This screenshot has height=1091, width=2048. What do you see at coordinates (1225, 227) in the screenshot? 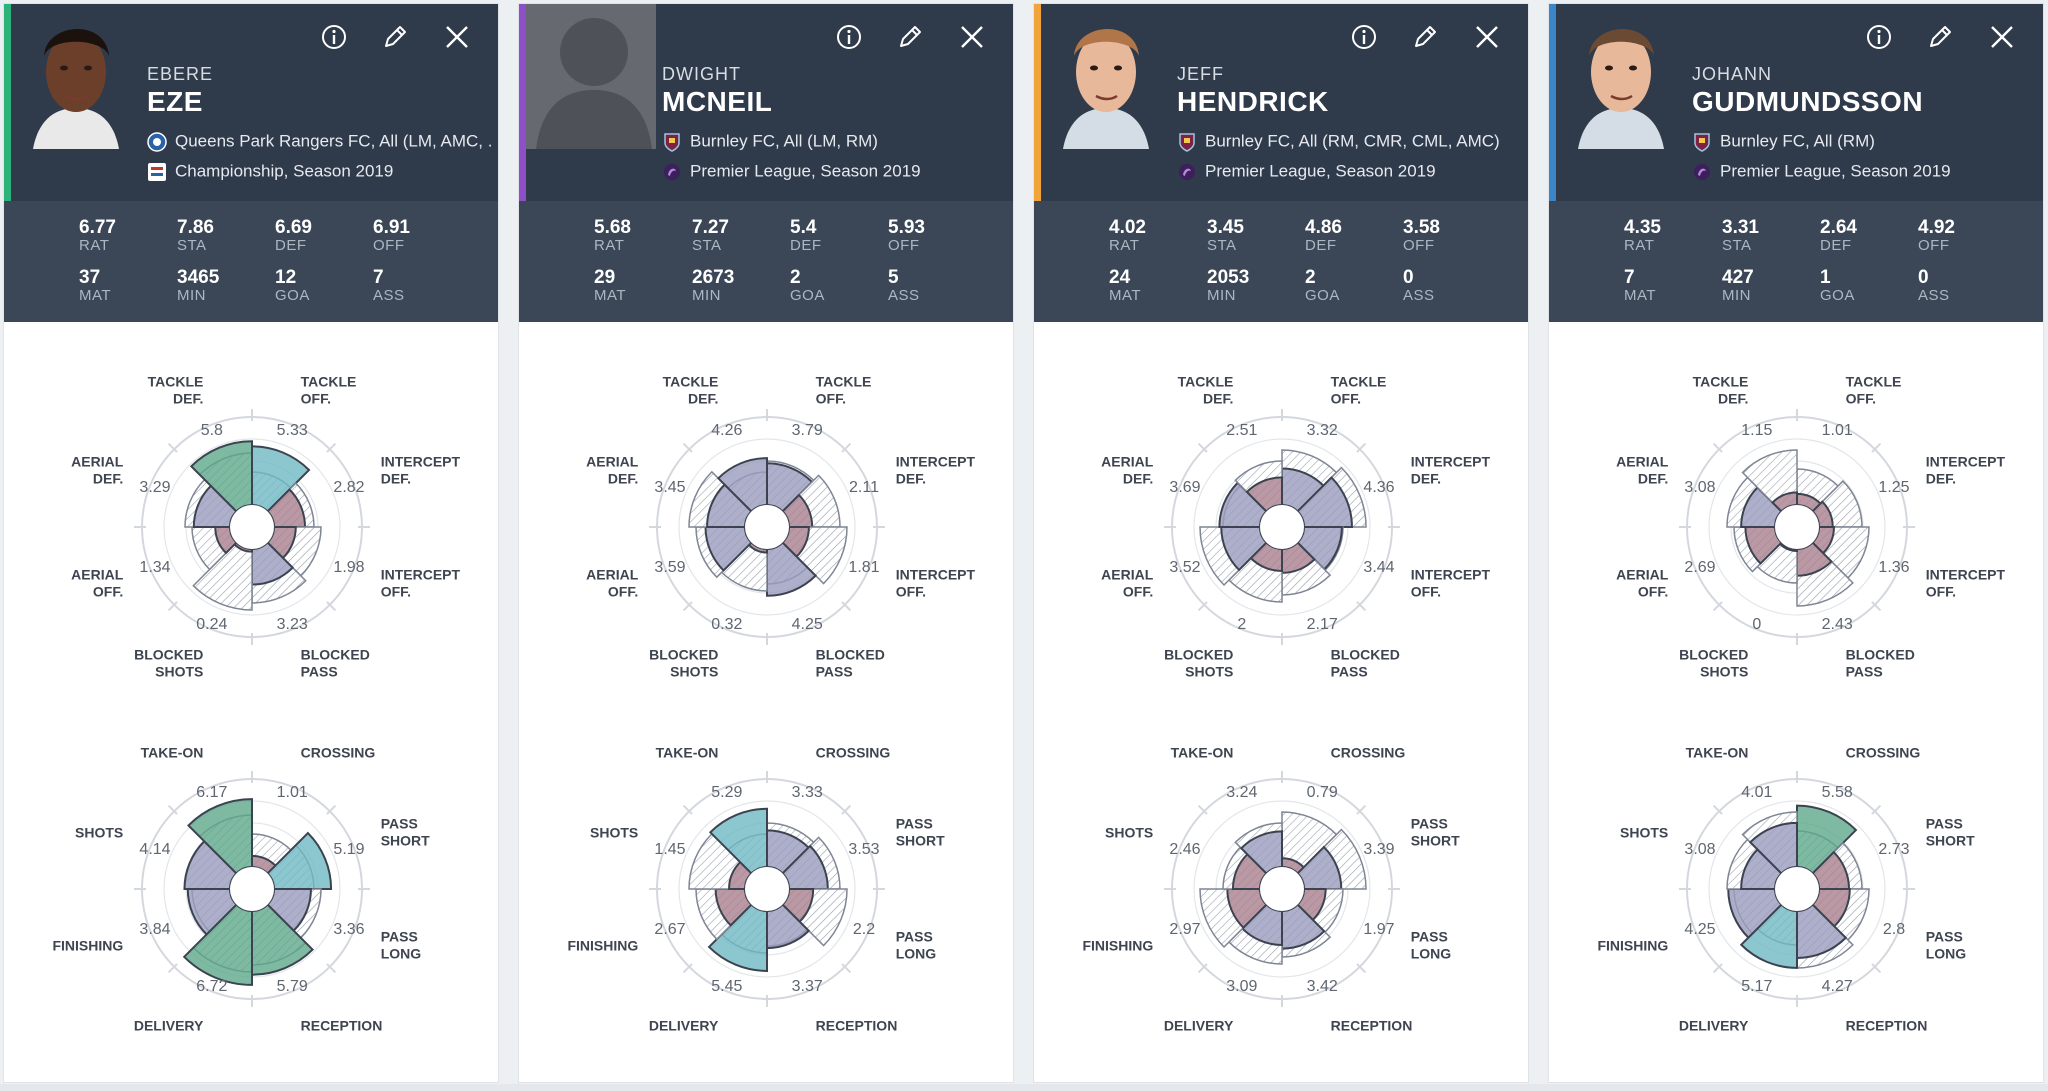
I see `stat-value: 3.45` at bounding box center [1225, 227].